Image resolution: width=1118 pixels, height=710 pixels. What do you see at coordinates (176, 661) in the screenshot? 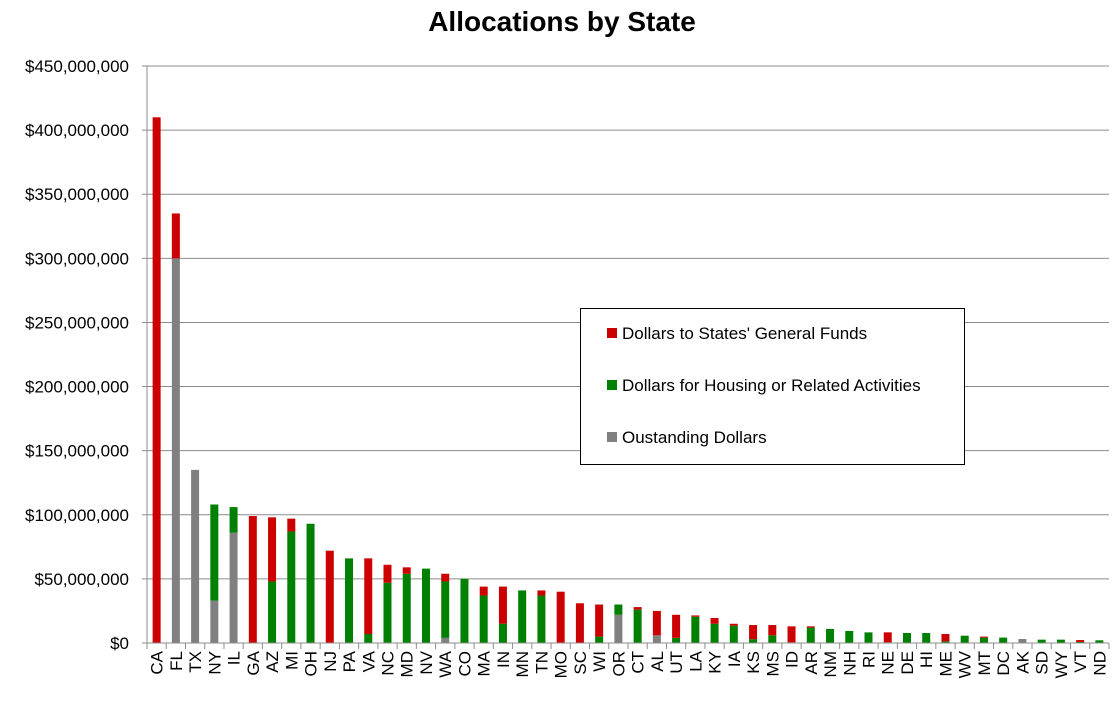
I see `x-tick-label: FL` at bounding box center [176, 661].